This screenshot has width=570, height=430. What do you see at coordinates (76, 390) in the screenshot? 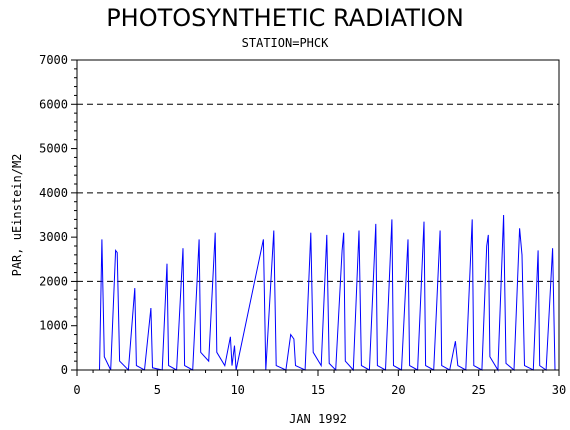
I see `x-tick-label: 0` at bounding box center [76, 390].